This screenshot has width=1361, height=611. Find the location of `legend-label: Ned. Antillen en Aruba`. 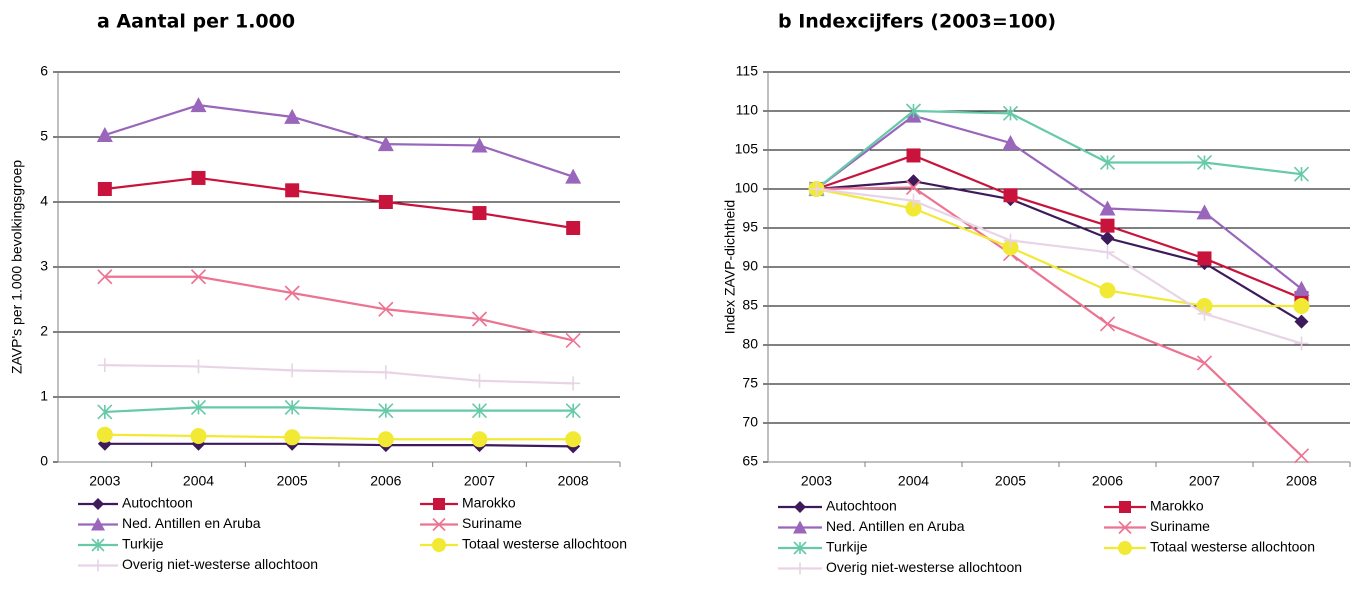

legend-label: Ned. Antillen en Aruba is located at coordinates (895, 526).